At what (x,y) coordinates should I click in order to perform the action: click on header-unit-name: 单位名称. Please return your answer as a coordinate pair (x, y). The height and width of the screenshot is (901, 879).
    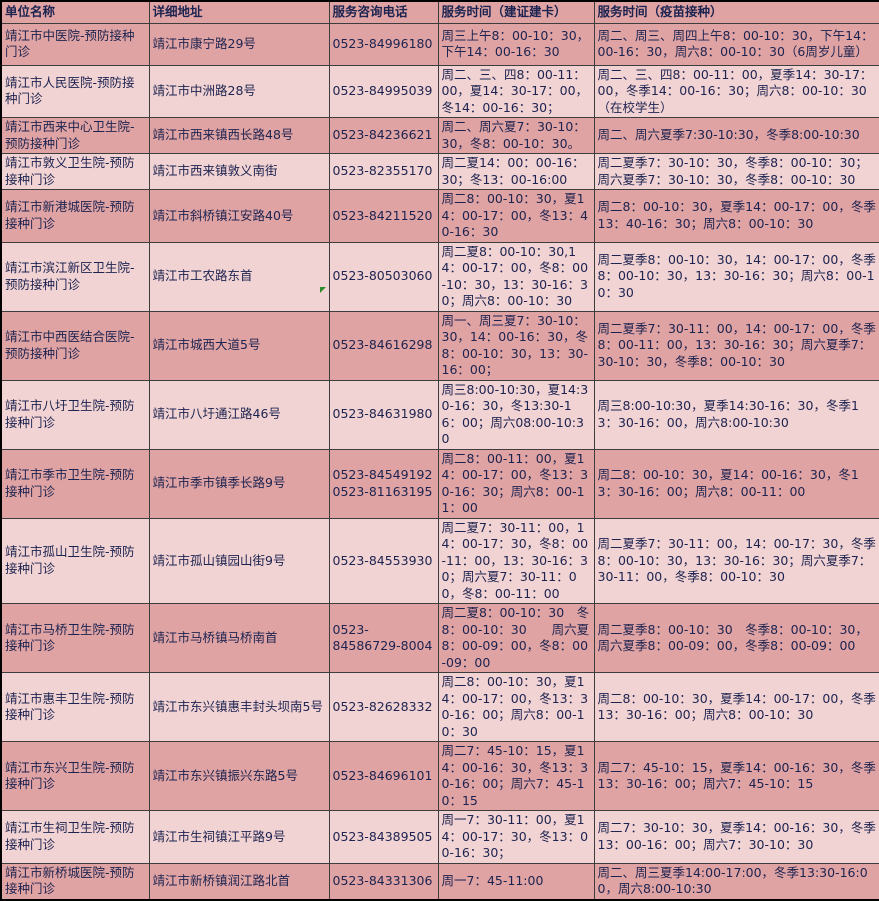
    Looking at the image, I should click on (75, 12).